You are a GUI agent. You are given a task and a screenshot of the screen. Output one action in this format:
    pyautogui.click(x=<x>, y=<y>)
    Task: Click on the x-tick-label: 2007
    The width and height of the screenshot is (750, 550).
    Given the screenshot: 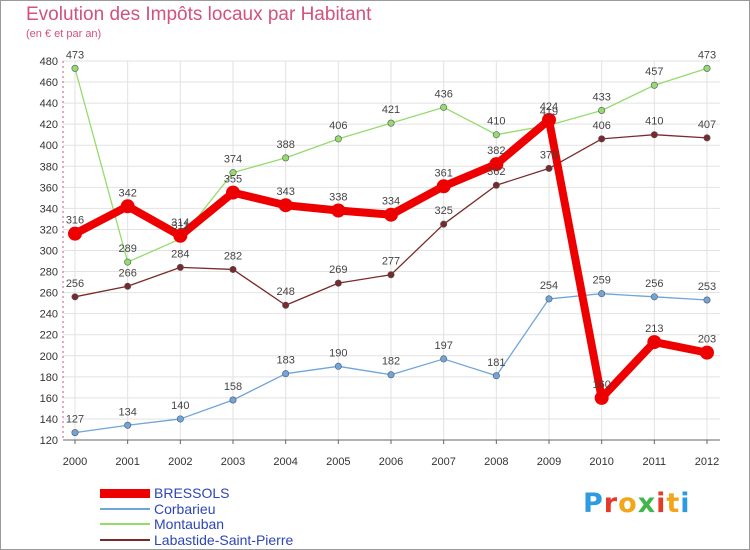 What is the action you would take?
    pyautogui.click(x=443, y=462)
    